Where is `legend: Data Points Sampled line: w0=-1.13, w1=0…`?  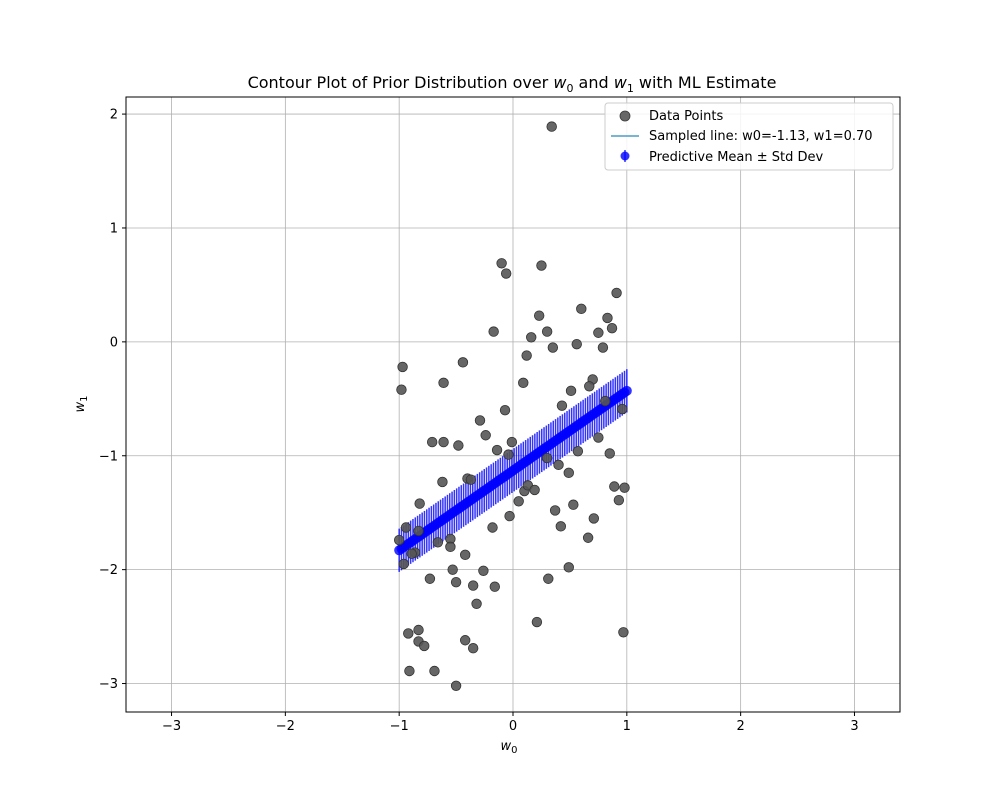 legend: Data Points Sampled line: w0=-1.13, w1=0… is located at coordinates (749, 136).